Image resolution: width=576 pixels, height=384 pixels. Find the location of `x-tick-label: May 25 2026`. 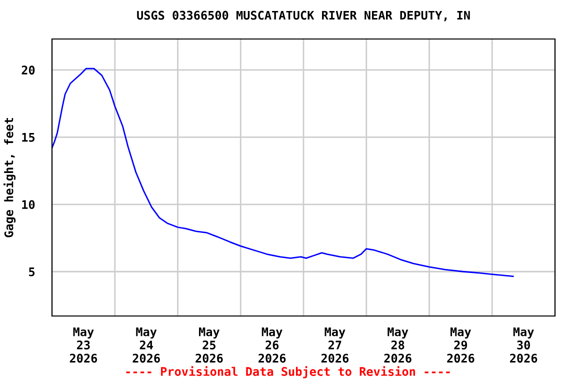

x-tick-label: May 25 2026 is located at coordinates (209, 345).